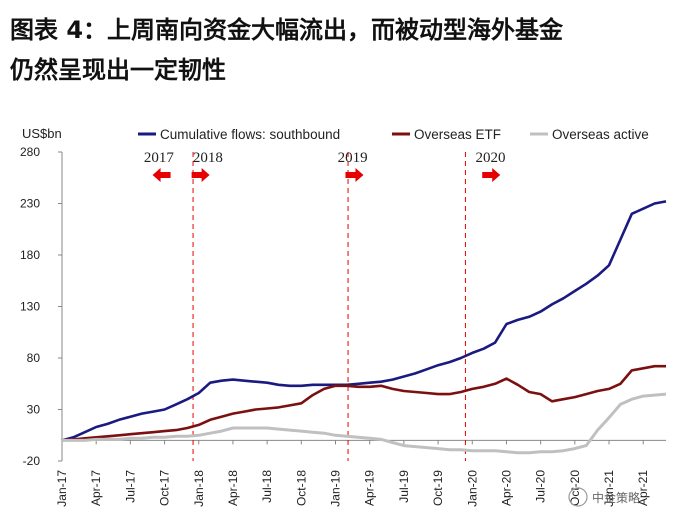  Describe the element at coordinates (336, 488) in the screenshot. I see `x-tick-label: Jan-19` at that location.